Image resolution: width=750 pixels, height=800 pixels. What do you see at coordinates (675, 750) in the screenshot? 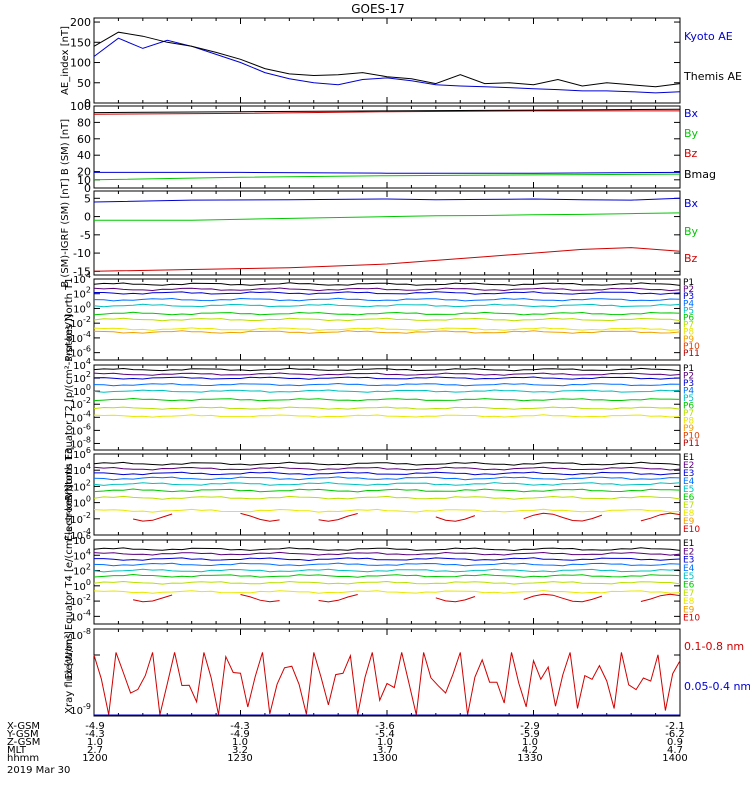
I see `orbit-value: 4.7` at bounding box center [675, 750].